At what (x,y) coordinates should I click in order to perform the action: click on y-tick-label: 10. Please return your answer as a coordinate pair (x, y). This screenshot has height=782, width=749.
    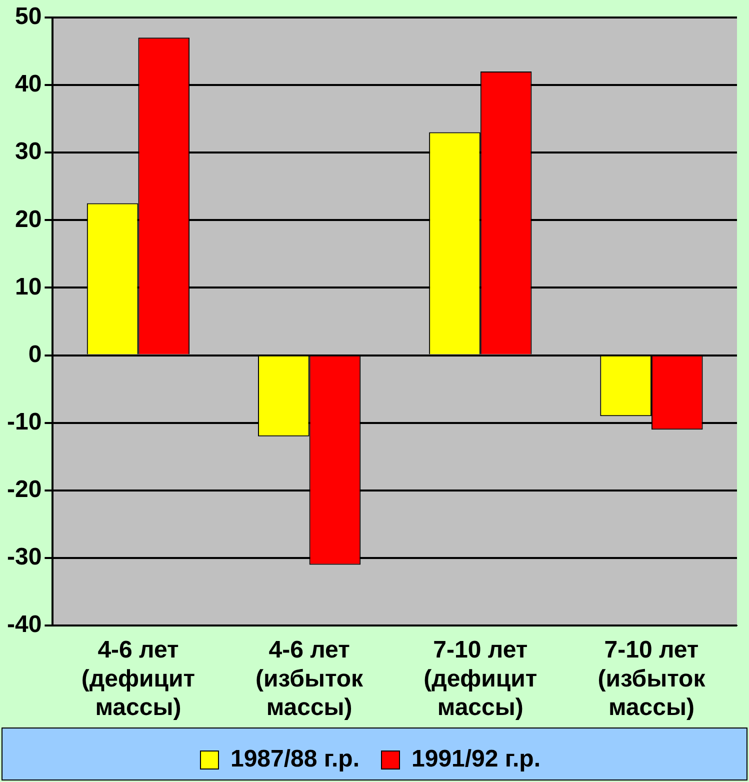
    Looking at the image, I should click on (28, 286).